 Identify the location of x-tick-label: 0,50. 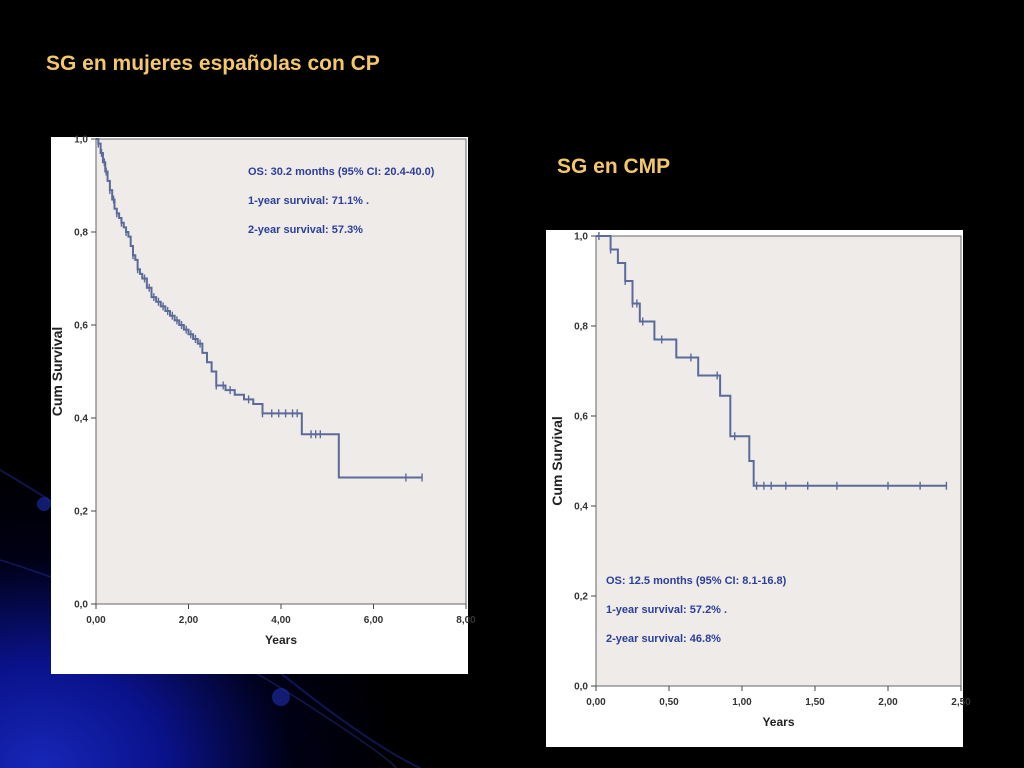
(669, 702).